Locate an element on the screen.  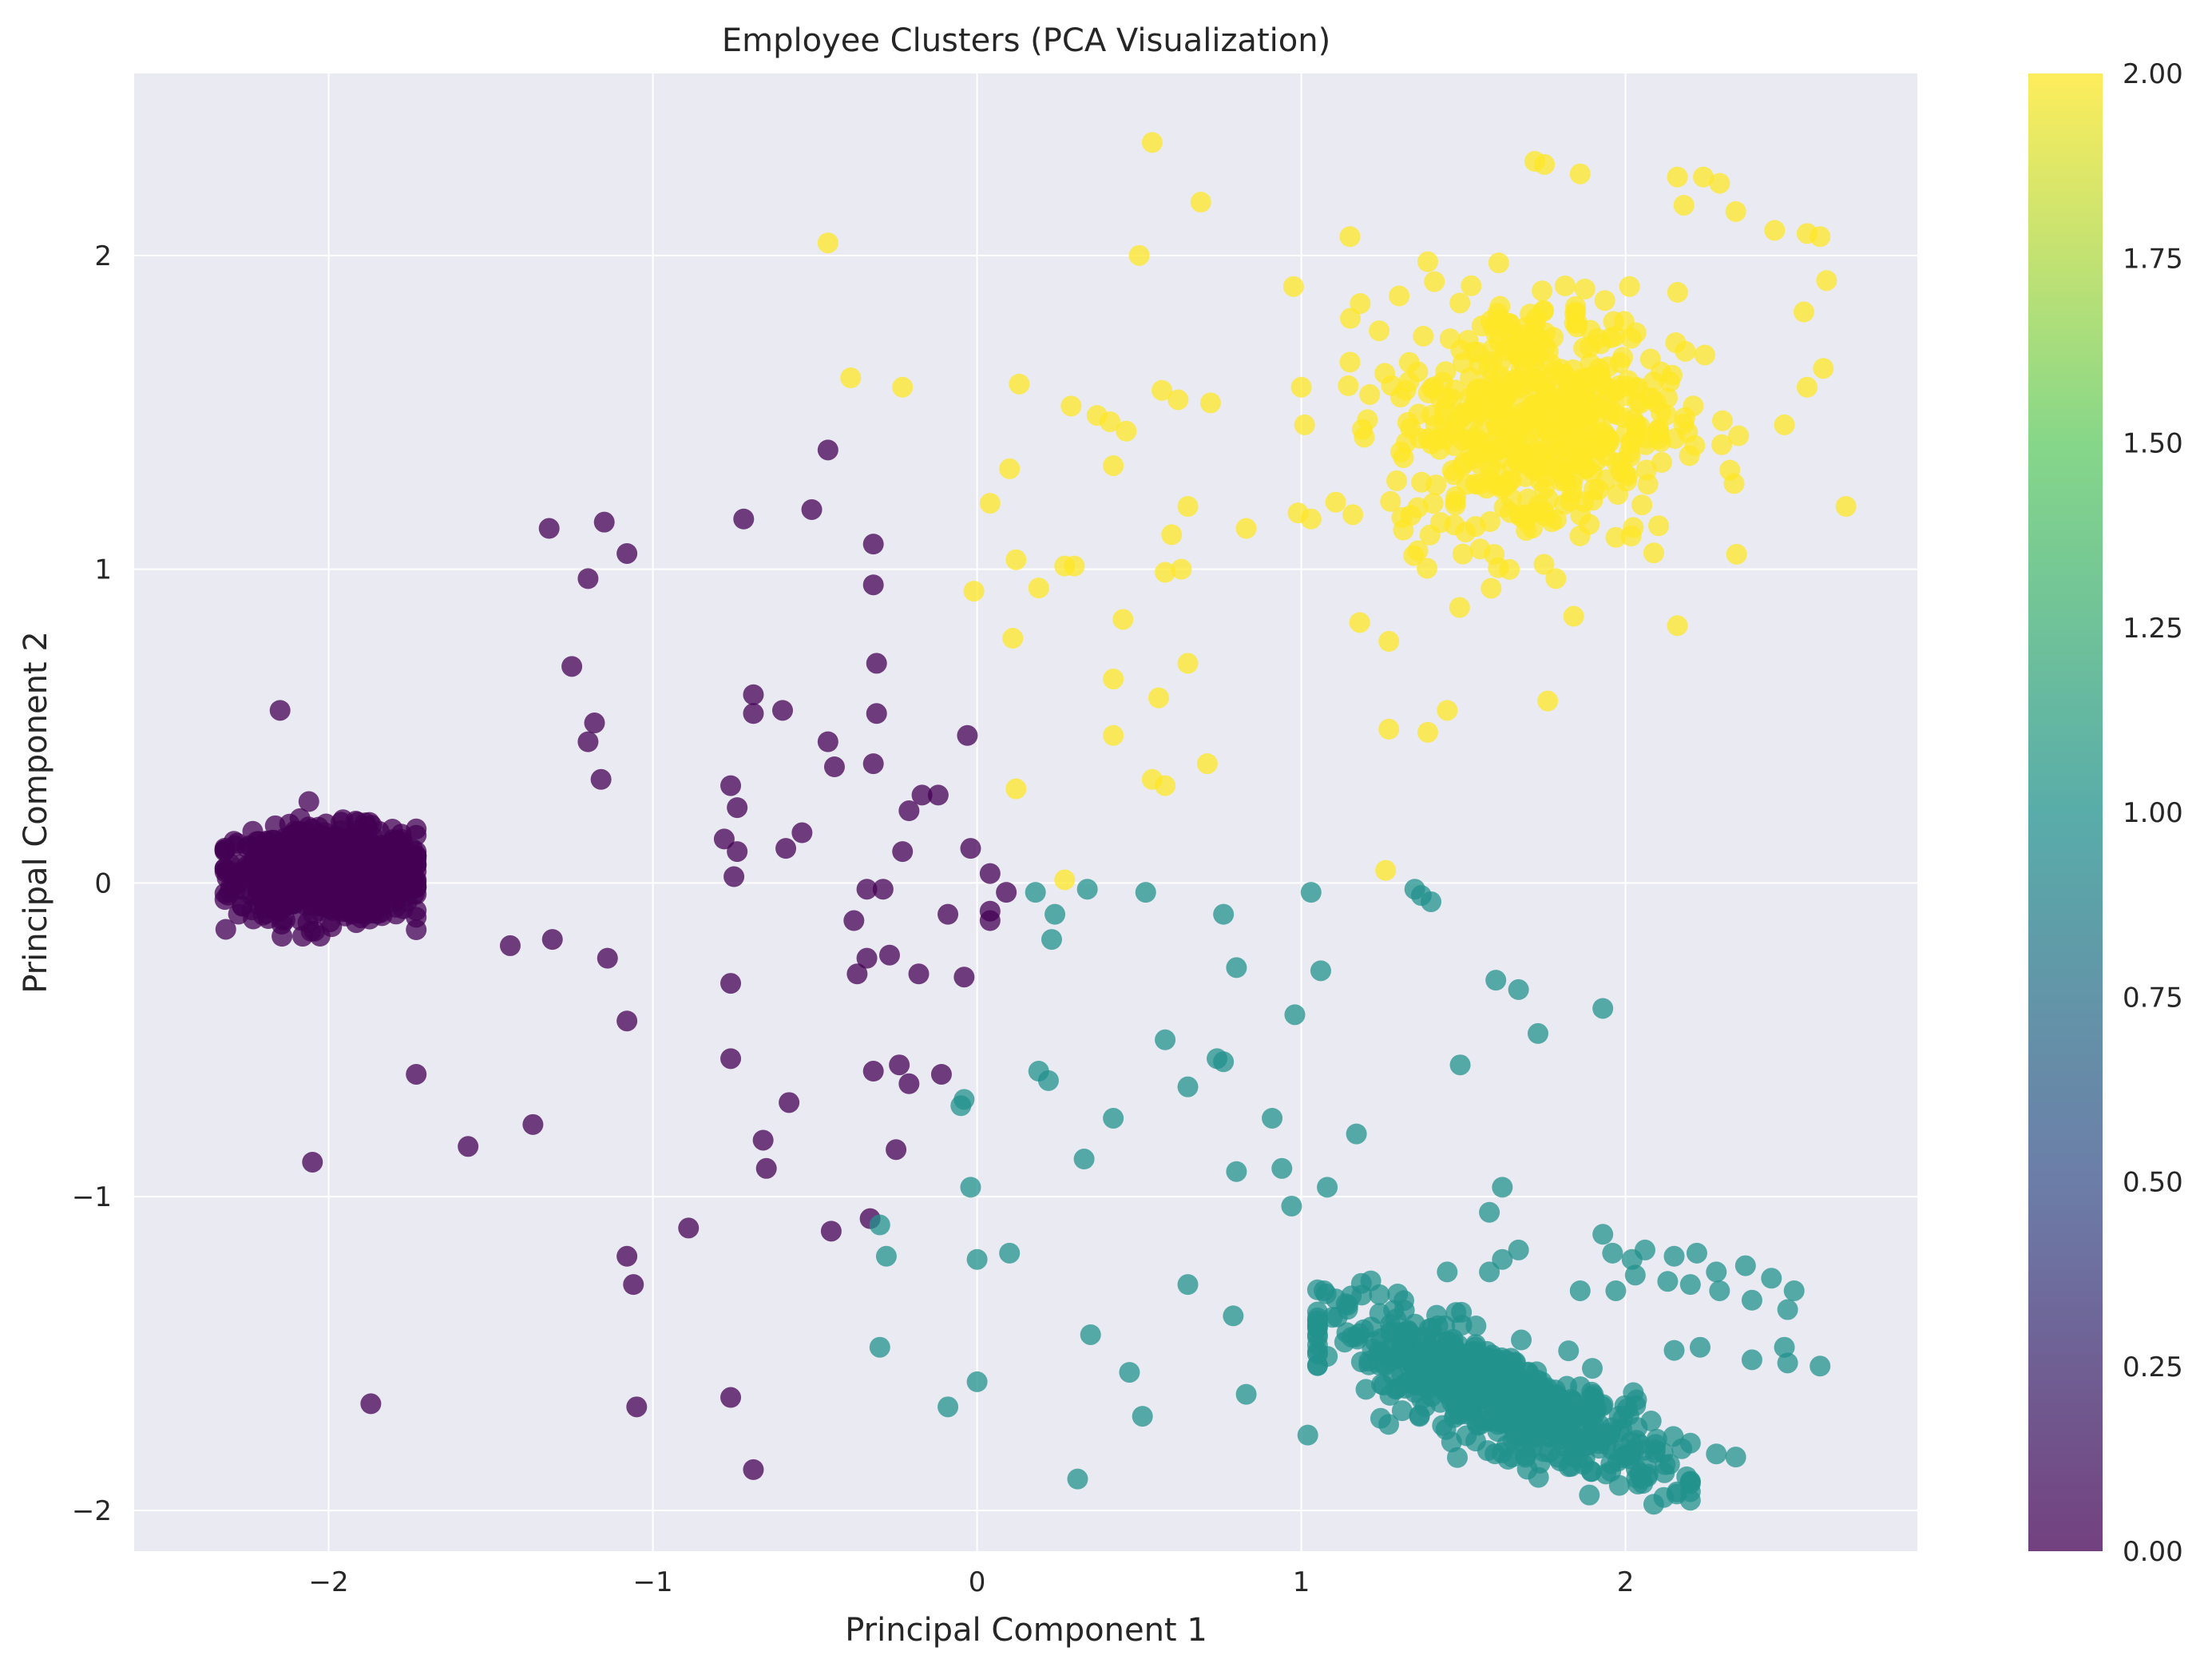
colorbar-tick-label: 1.00 is located at coordinates (2153, 813).